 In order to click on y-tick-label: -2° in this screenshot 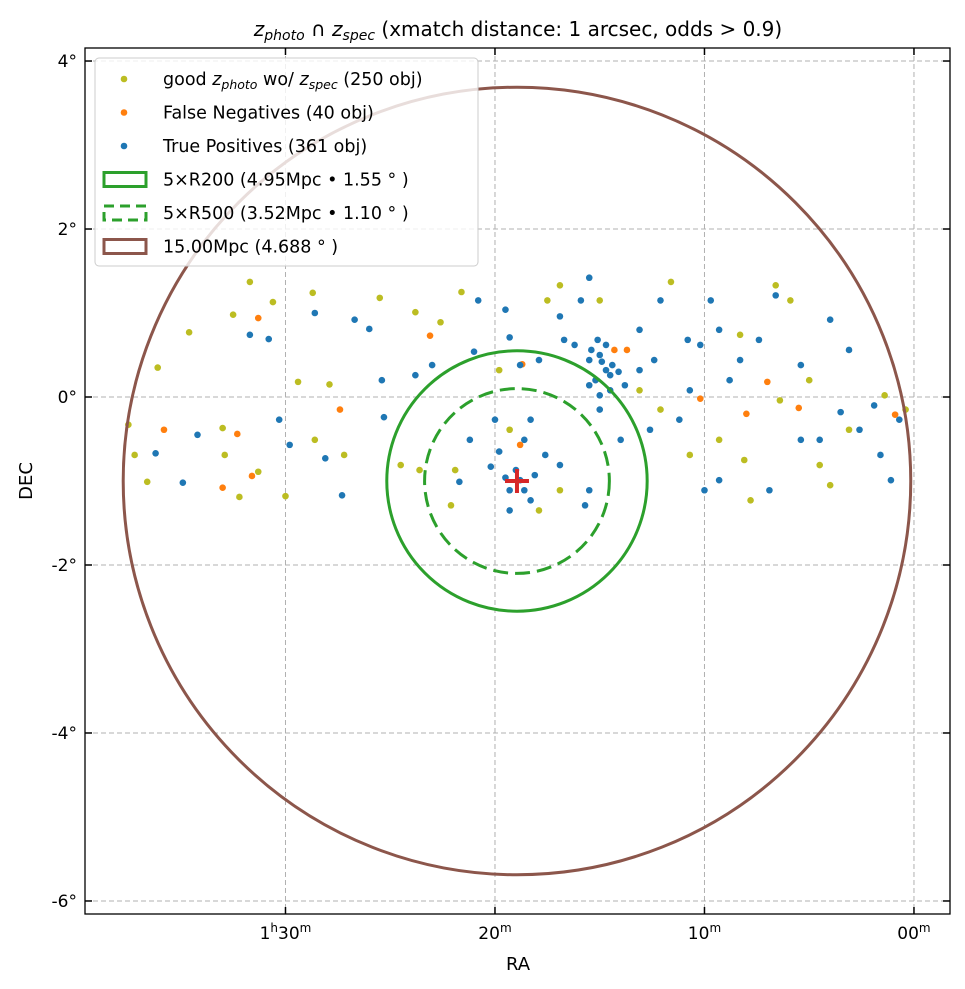, I will do `click(64, 566)`.